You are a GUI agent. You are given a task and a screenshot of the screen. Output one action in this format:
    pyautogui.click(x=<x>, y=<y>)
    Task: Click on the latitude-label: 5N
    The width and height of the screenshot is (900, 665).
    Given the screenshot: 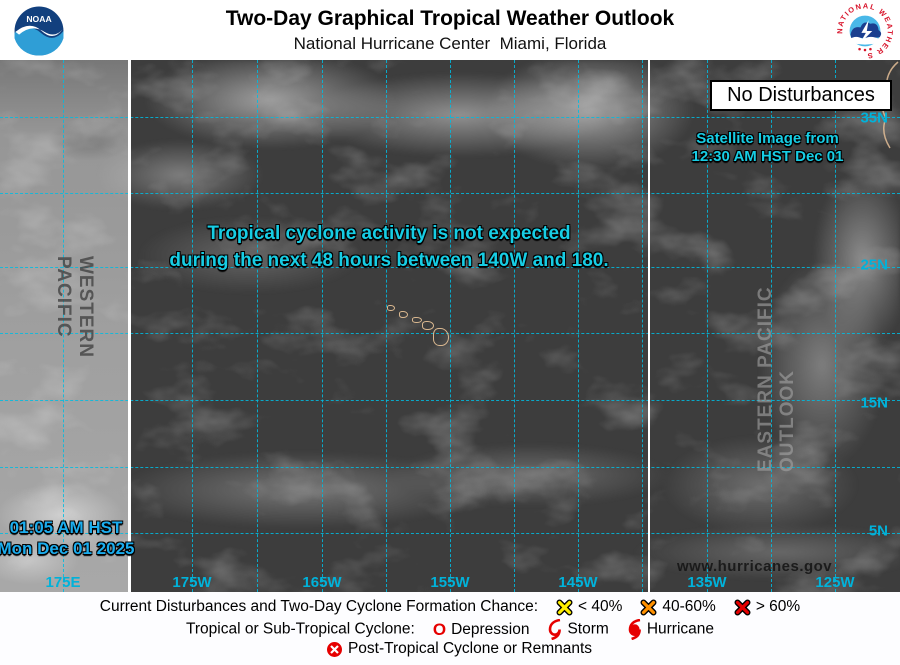 What is the action you would take?
    pyautogui.click(x=878, y=531)
    